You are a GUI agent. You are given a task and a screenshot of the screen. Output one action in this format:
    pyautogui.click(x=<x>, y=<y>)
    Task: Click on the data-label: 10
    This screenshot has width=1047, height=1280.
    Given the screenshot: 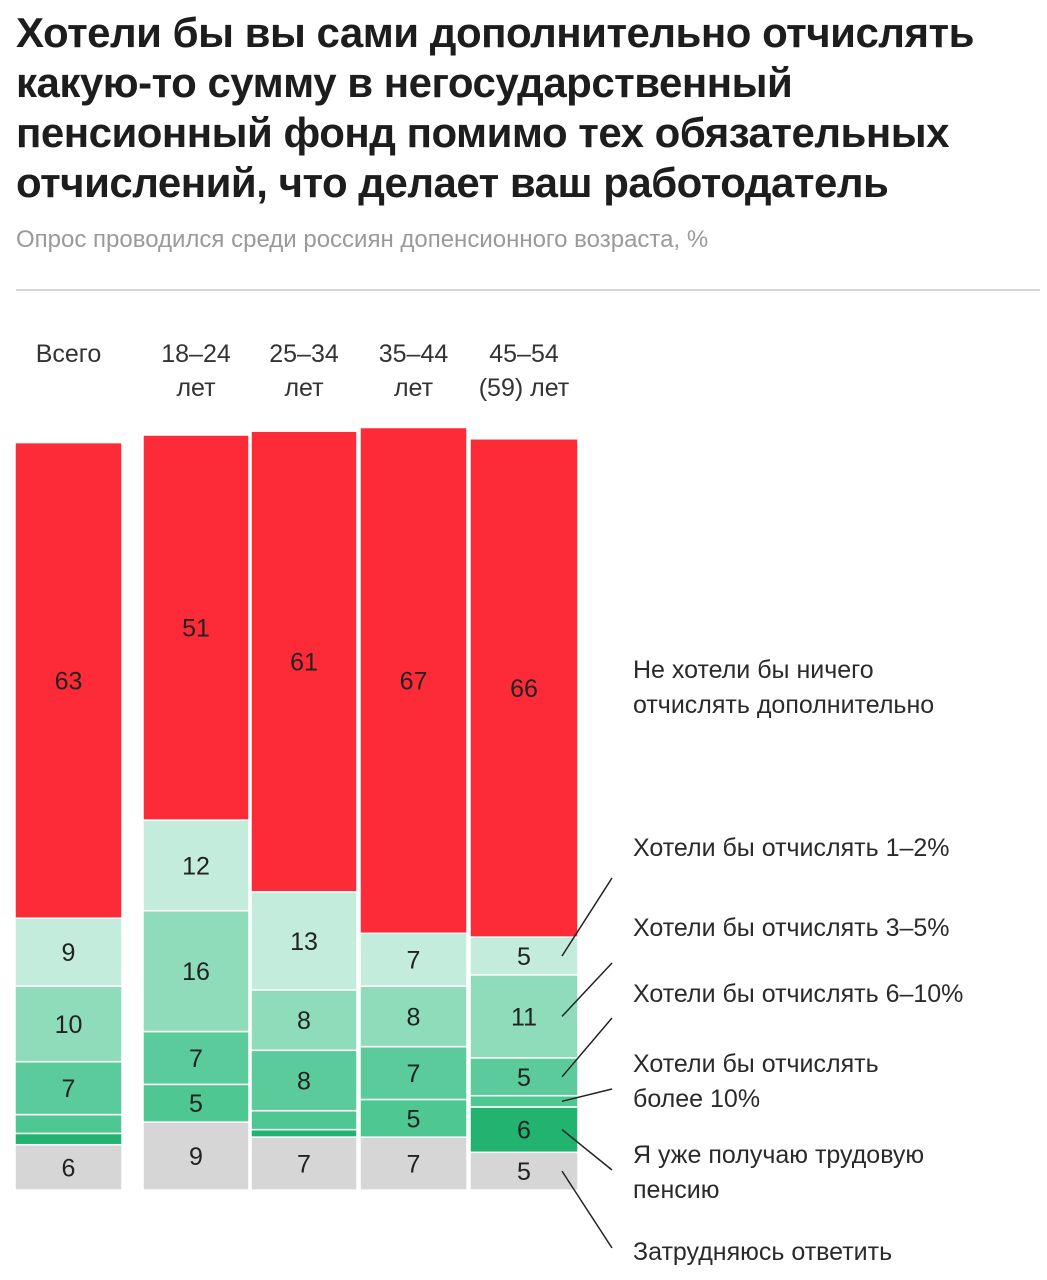 What is the action you would take?
    pyautogui.click(x=69, y=1025)
    